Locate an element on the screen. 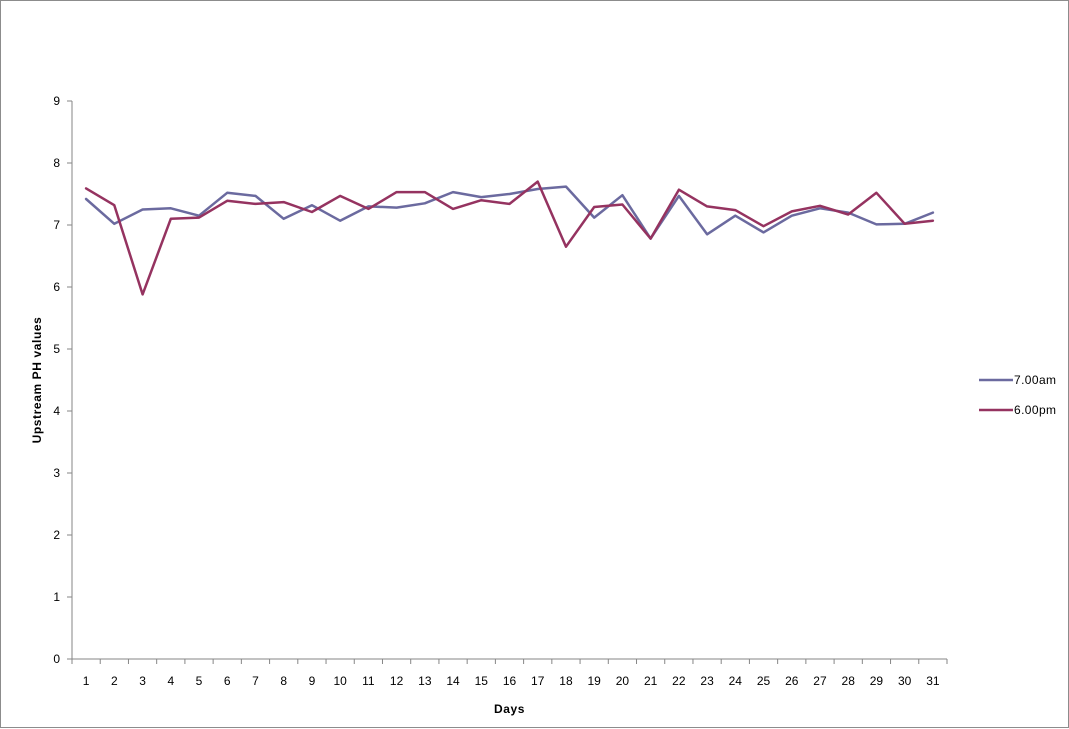  legend: 7.00am 6.00pm is located at coordinates (1017, 395).